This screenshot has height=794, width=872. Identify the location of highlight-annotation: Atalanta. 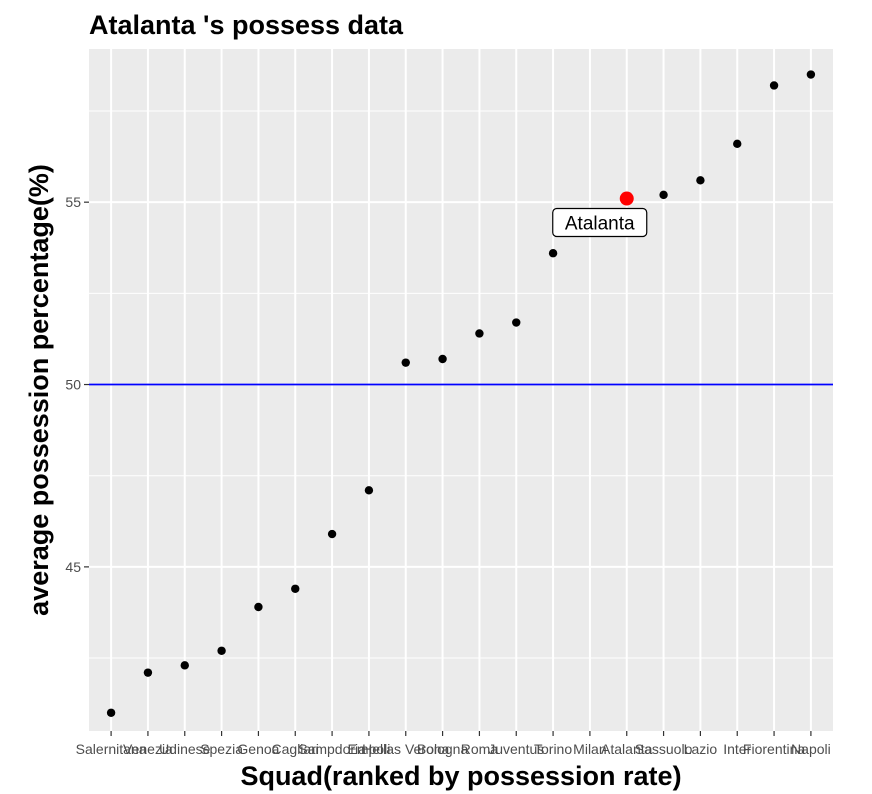
(600, 222).